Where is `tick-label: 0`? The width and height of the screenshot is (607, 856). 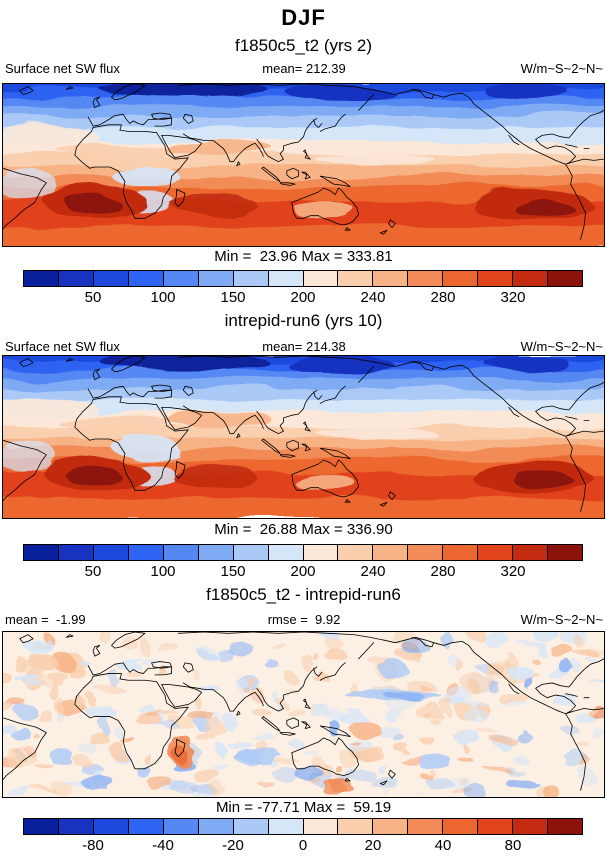
tick-label: 0 is located at coordinates (303, 845).